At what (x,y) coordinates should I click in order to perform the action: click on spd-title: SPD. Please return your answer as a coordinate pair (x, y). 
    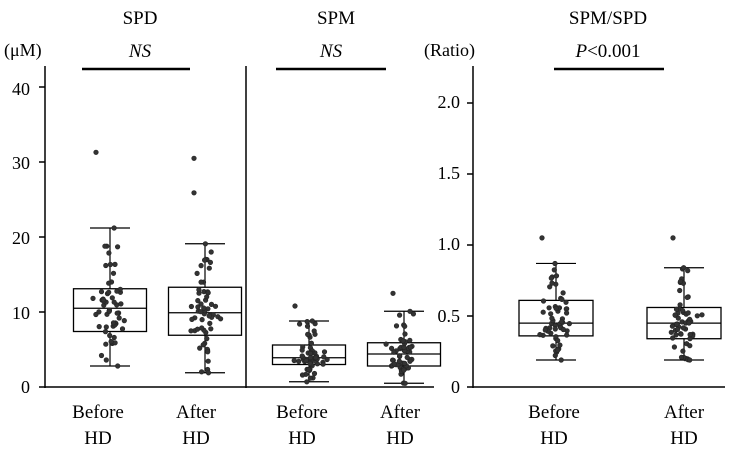
    Looking at the image, I should click on (140, 18).